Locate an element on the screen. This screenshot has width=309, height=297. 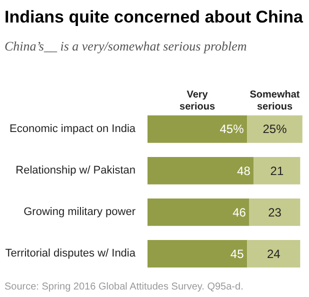
y-tick-label: Economic impact on India is located at coordinates (73, 129).